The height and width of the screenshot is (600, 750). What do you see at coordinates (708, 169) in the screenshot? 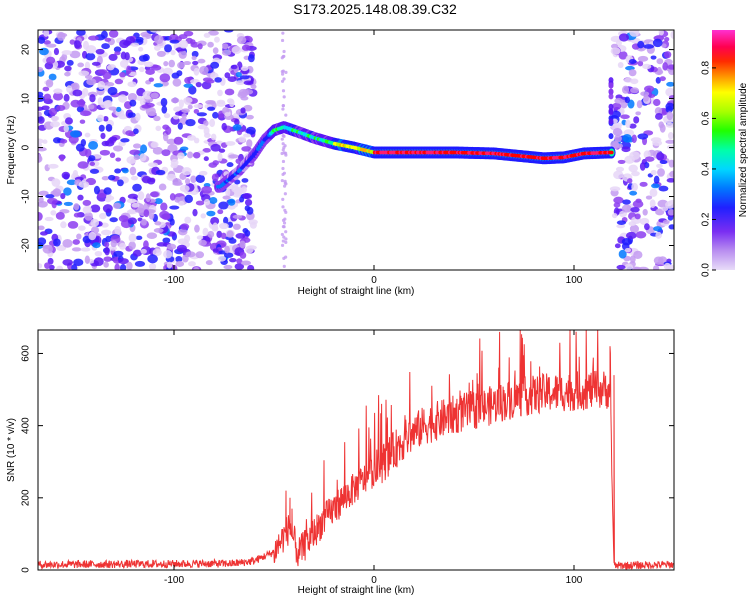
I see `colorbar-axes: 0.0 0.2 0.4 0.6 0.8` at bounding box center [708, 169].